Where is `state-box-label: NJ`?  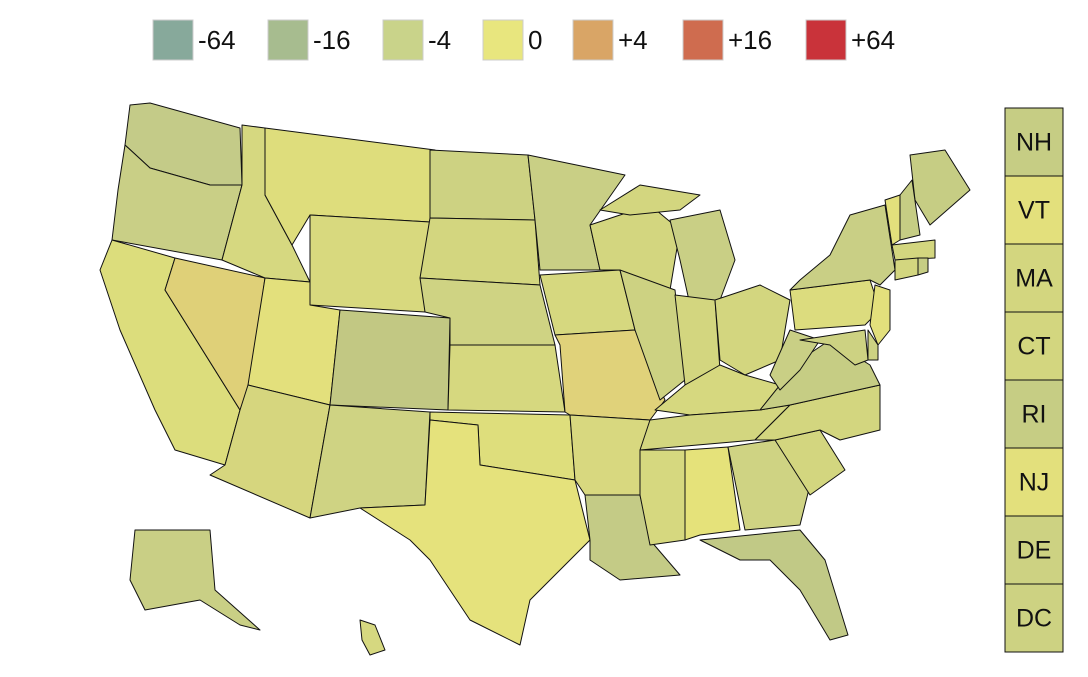
state-box-label: NJ is located at coordinates (1034, 483).